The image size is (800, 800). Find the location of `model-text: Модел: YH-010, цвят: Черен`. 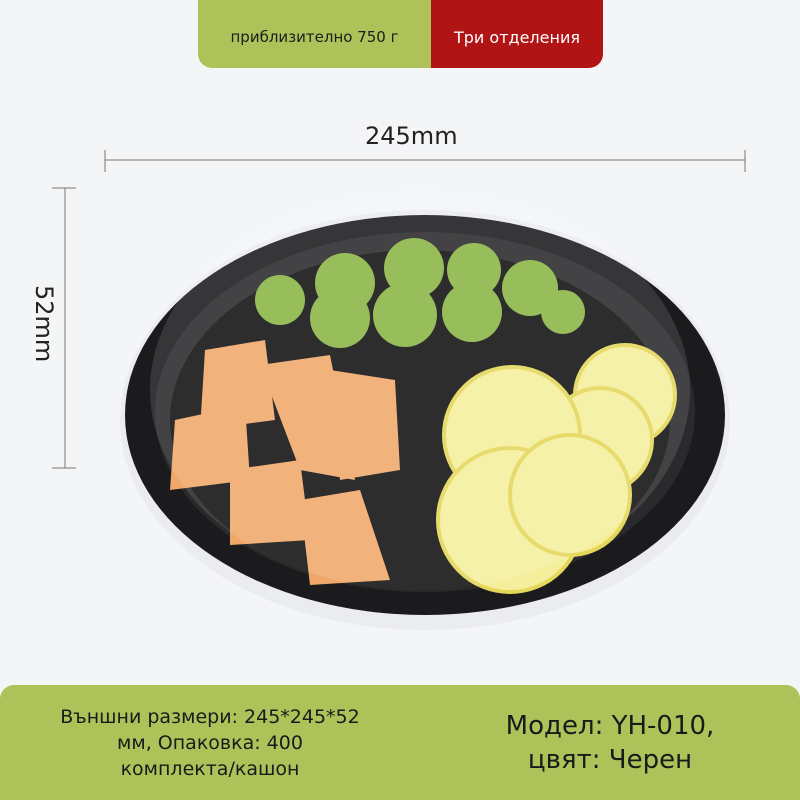

model-text: Модел: YH-010, цвят: Черен is located at coordinates (610, 743).